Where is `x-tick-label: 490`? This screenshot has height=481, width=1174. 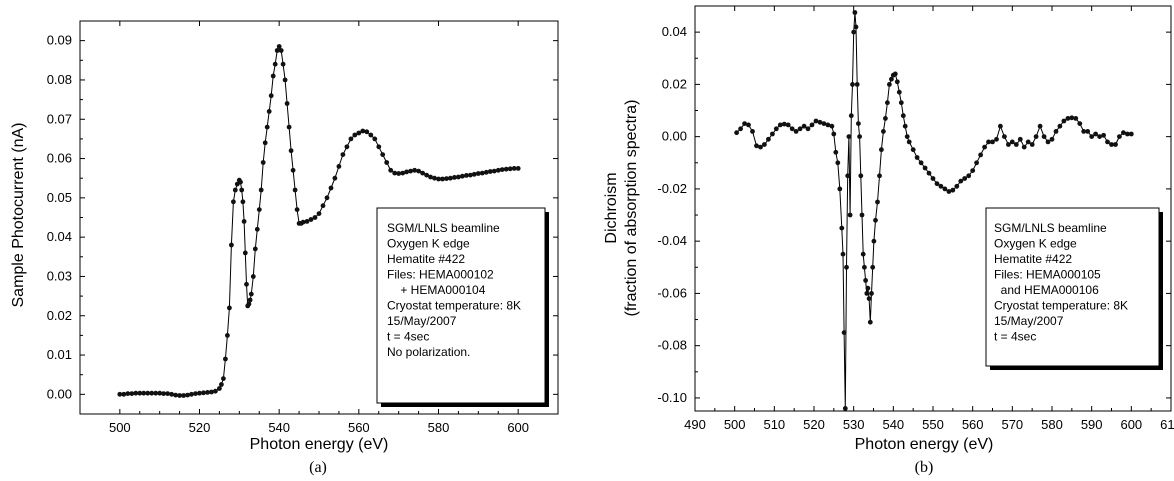 x-tick-label: 490 is located at coordinates (695, 424).